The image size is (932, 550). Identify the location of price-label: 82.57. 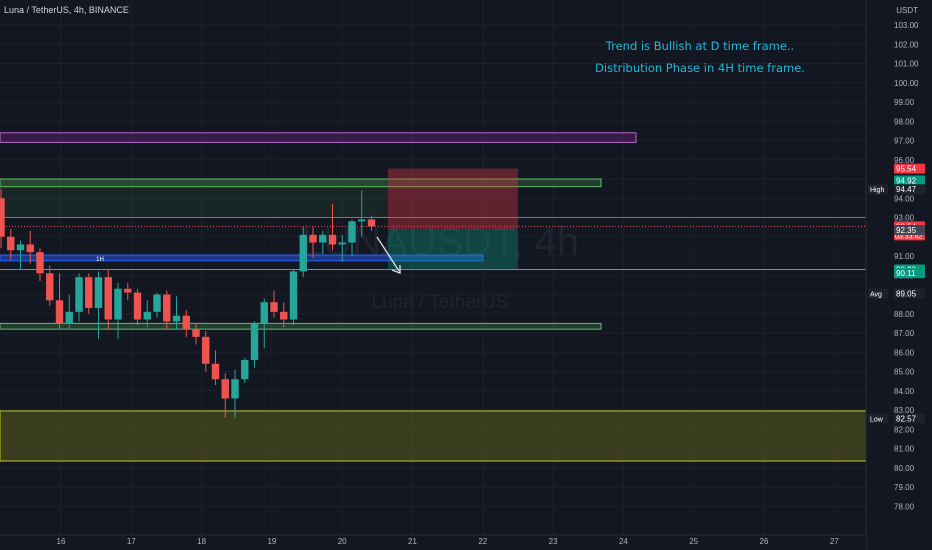
(906, 418).